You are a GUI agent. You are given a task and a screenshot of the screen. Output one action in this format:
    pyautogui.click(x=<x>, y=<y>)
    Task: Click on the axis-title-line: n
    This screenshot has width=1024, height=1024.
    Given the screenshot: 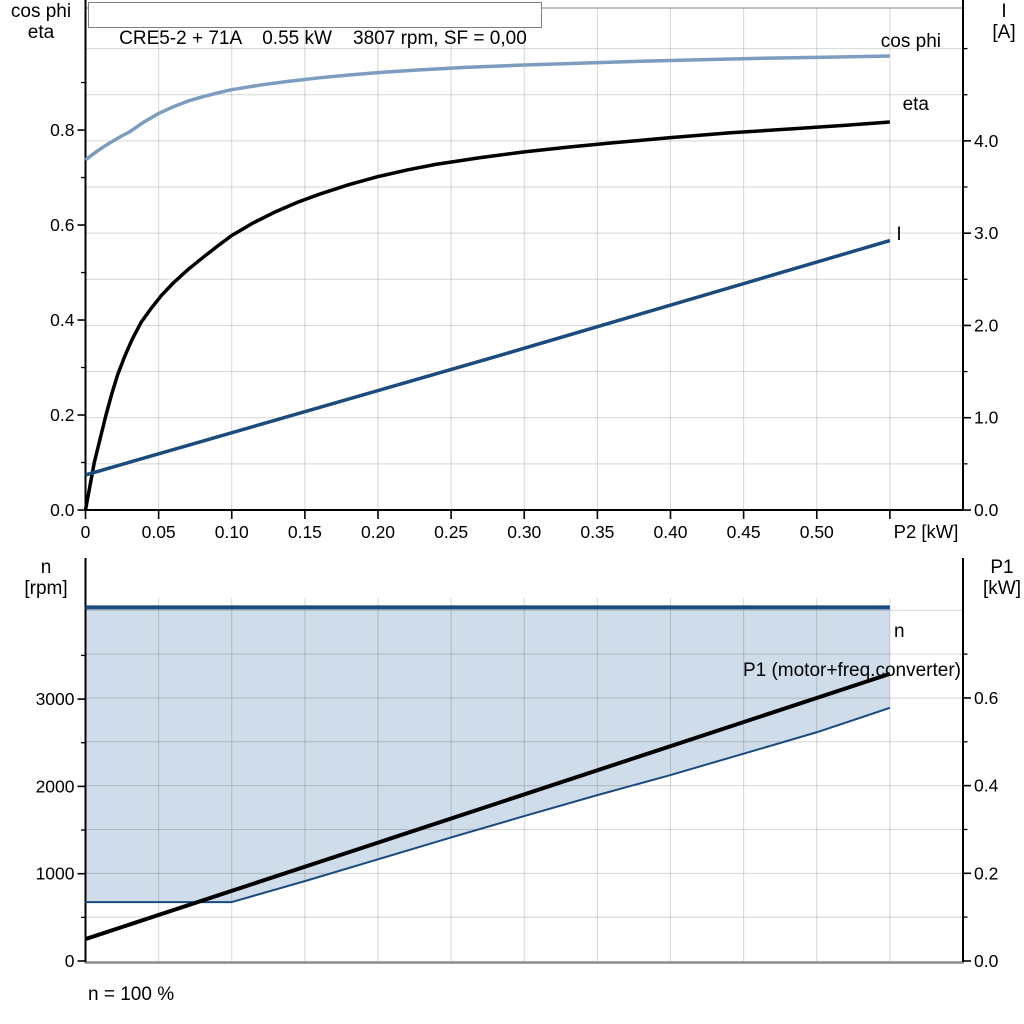 What is the action you would take?
    pyautogui.click(x=46, y=567)
    